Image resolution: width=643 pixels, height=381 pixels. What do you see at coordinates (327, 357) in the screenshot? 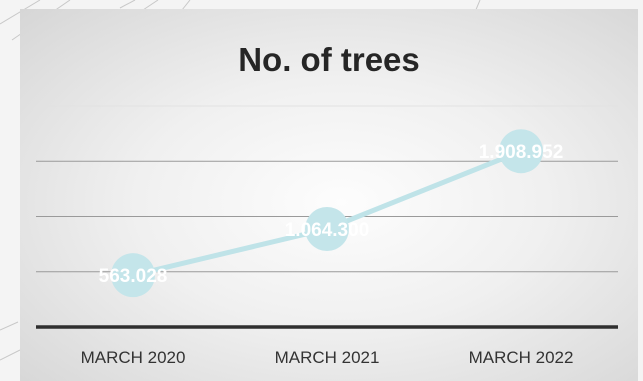
I see `x-tick-label: MARCH 2021` at bounding box center [327, 357].